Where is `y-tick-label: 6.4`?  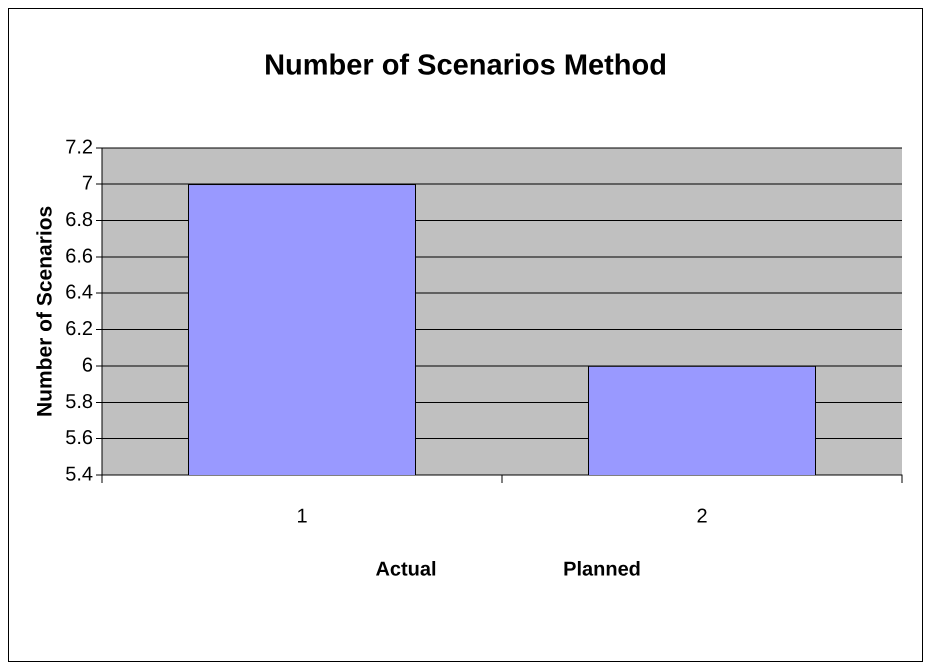 y-tick-label: 6.4 is located at coordinates (79, 293).